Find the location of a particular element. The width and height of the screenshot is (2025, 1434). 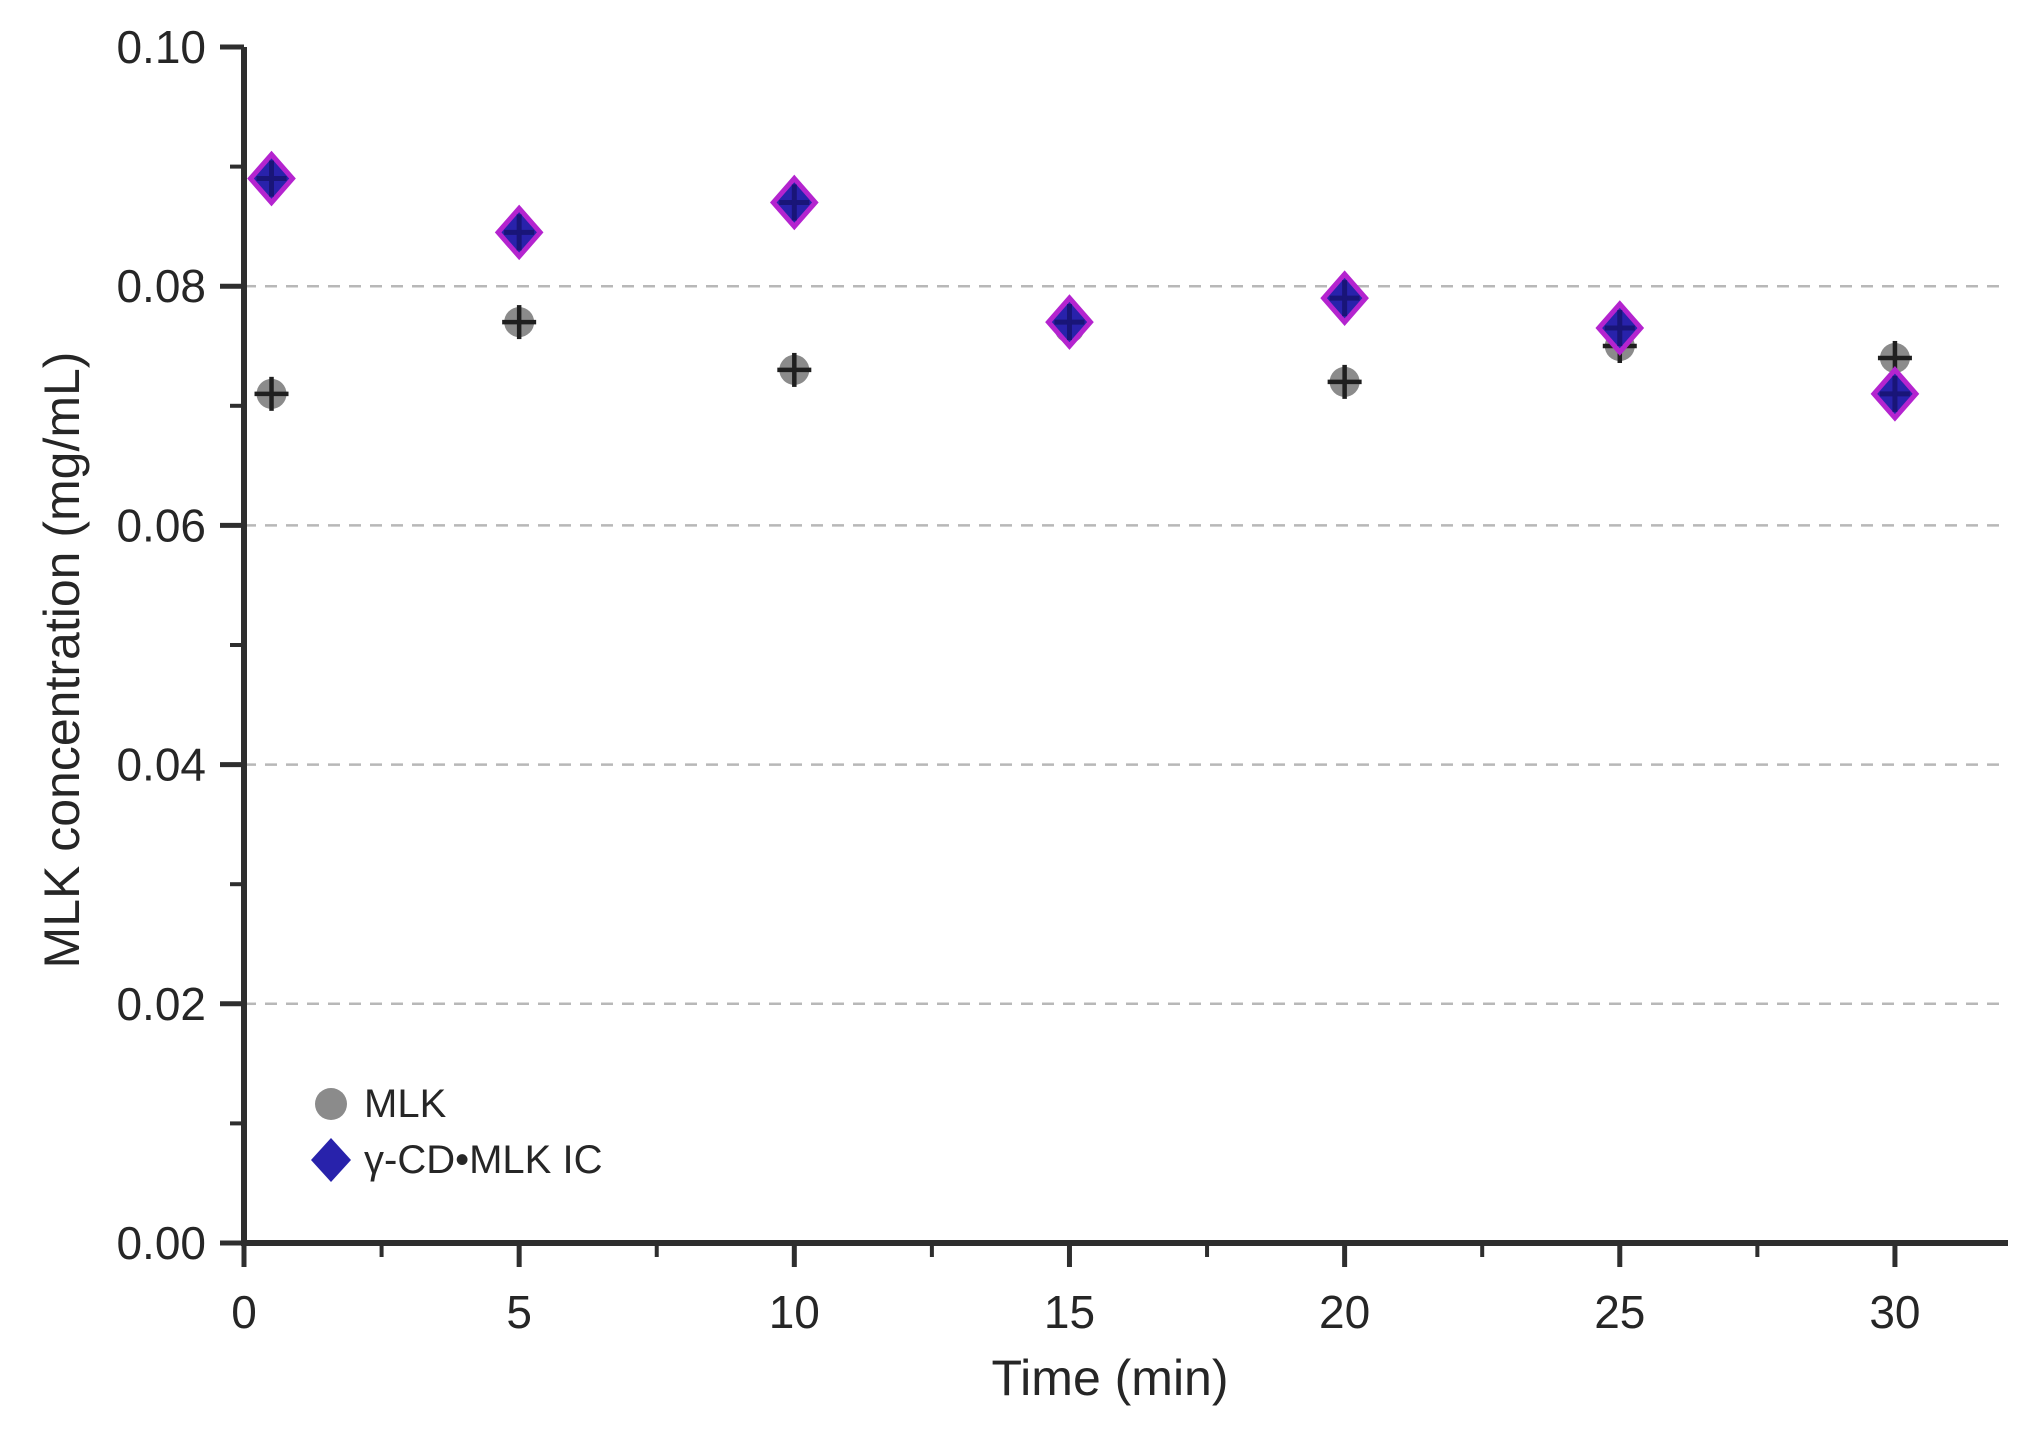

legend-item-mlk: MLK is located at coordinates (451, 1104).